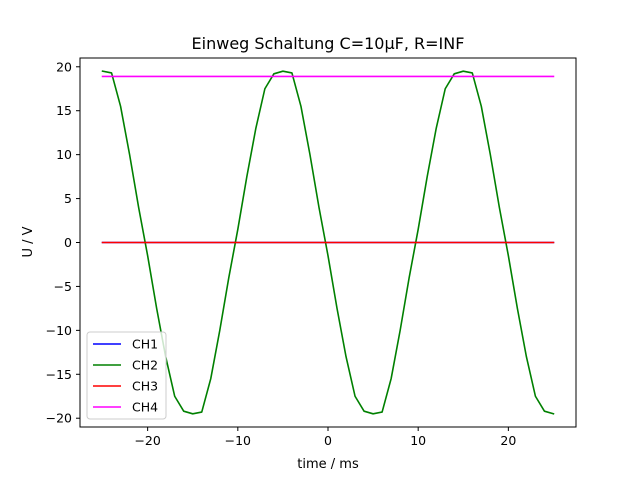  I want to click on x-tick-label: −20, so click(147, 440).